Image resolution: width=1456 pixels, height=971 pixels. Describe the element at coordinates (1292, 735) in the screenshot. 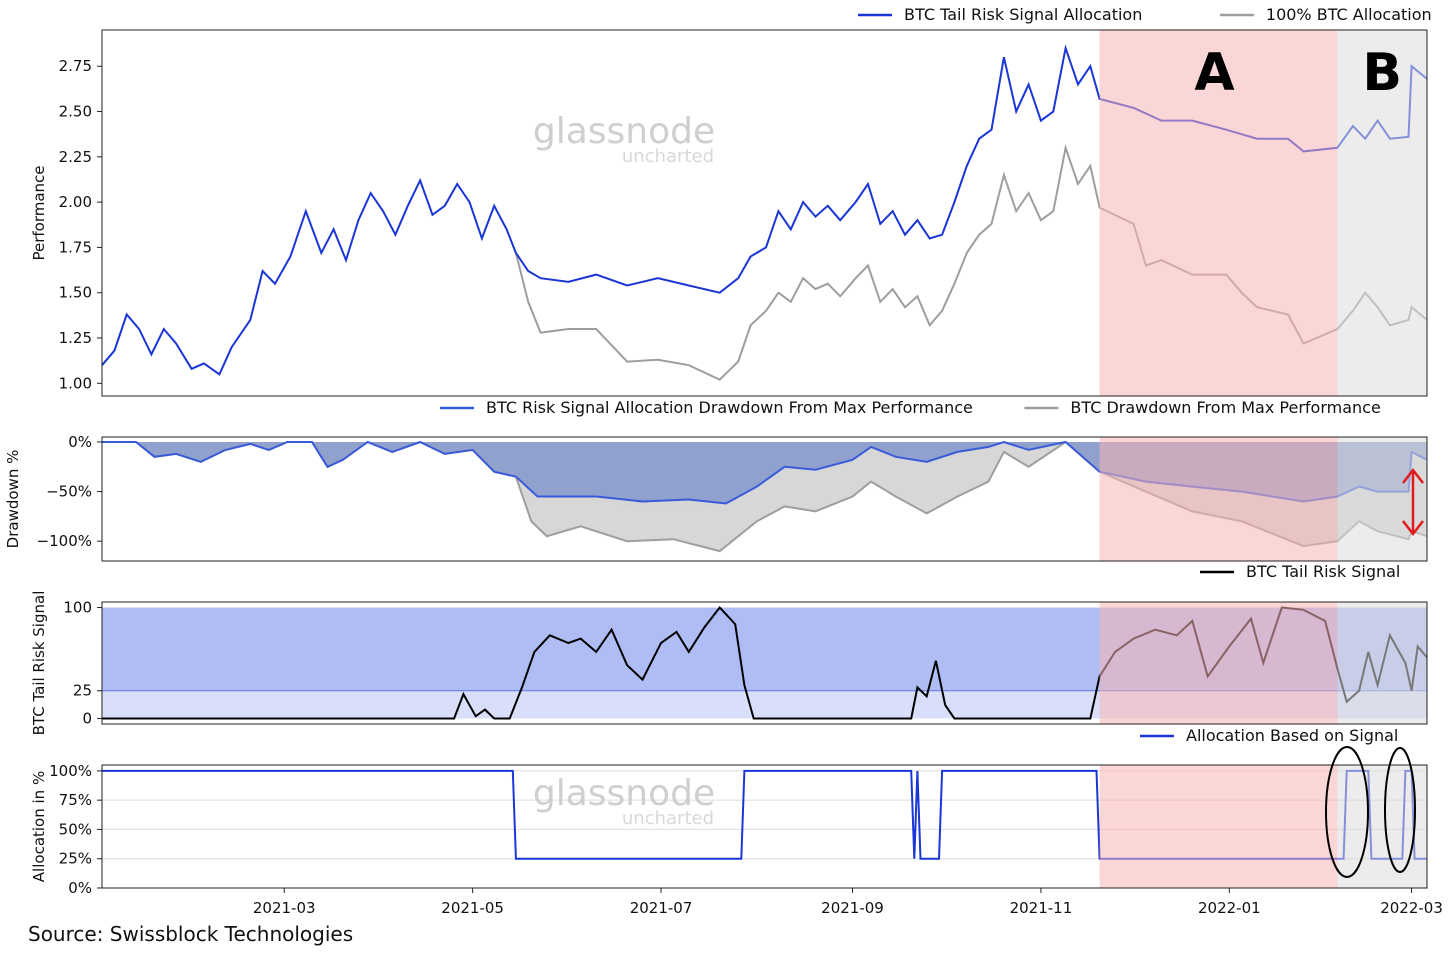

I see `legend-label: Allocation Based on Signal` at that location.